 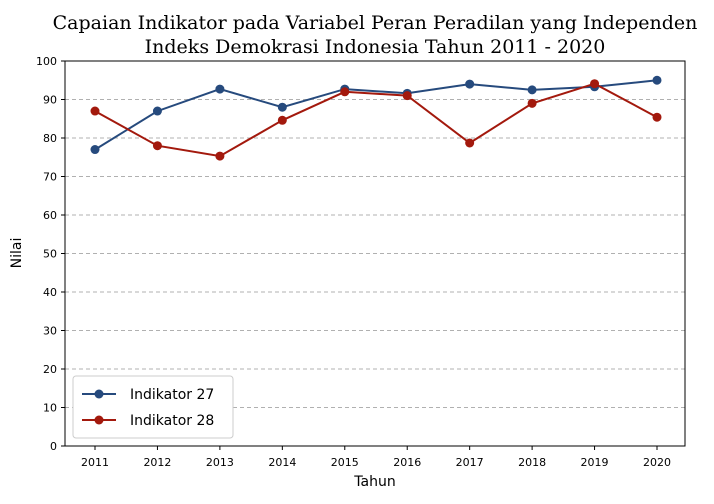 I want to click on y-tick-label: 50, so click(x=50, y=254).